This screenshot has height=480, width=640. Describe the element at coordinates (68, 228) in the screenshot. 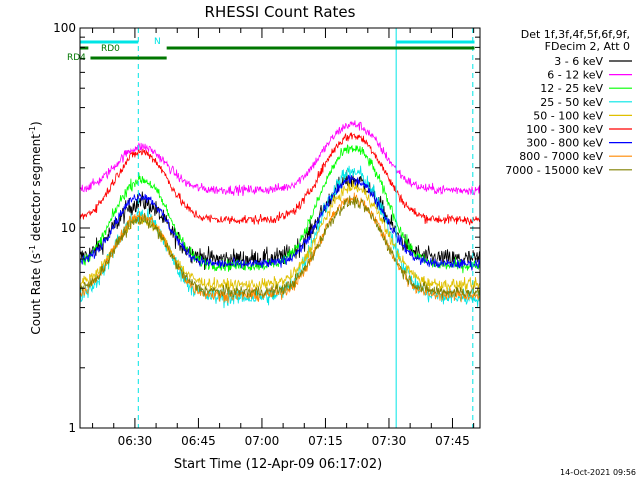

I see `y-tick-label-1: 10` at that location.